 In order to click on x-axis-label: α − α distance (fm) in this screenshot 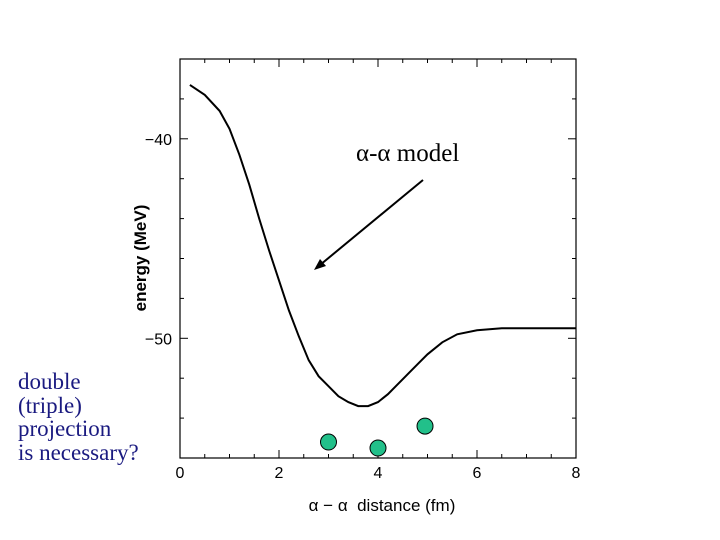, I will do `click(382, 505)`.